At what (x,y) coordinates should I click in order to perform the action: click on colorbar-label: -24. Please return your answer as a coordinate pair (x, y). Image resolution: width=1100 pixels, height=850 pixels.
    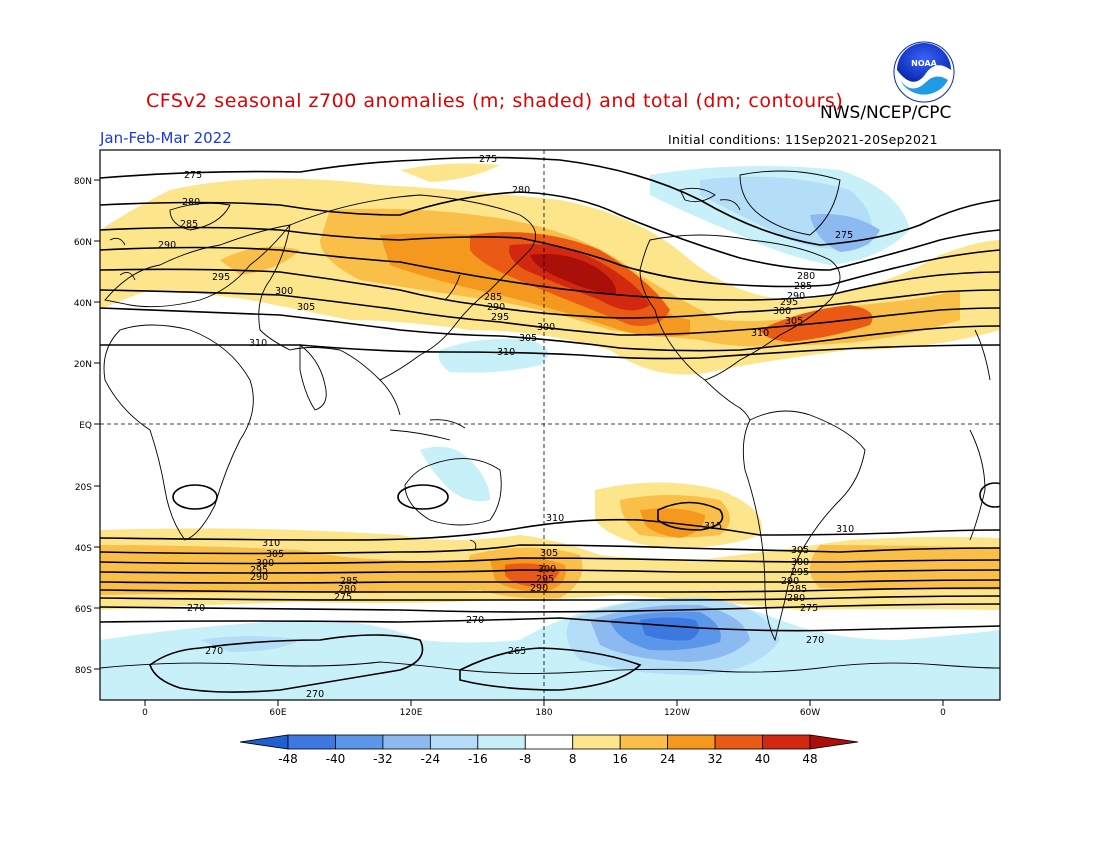
    Looking at the image, I should click on (431, 759).